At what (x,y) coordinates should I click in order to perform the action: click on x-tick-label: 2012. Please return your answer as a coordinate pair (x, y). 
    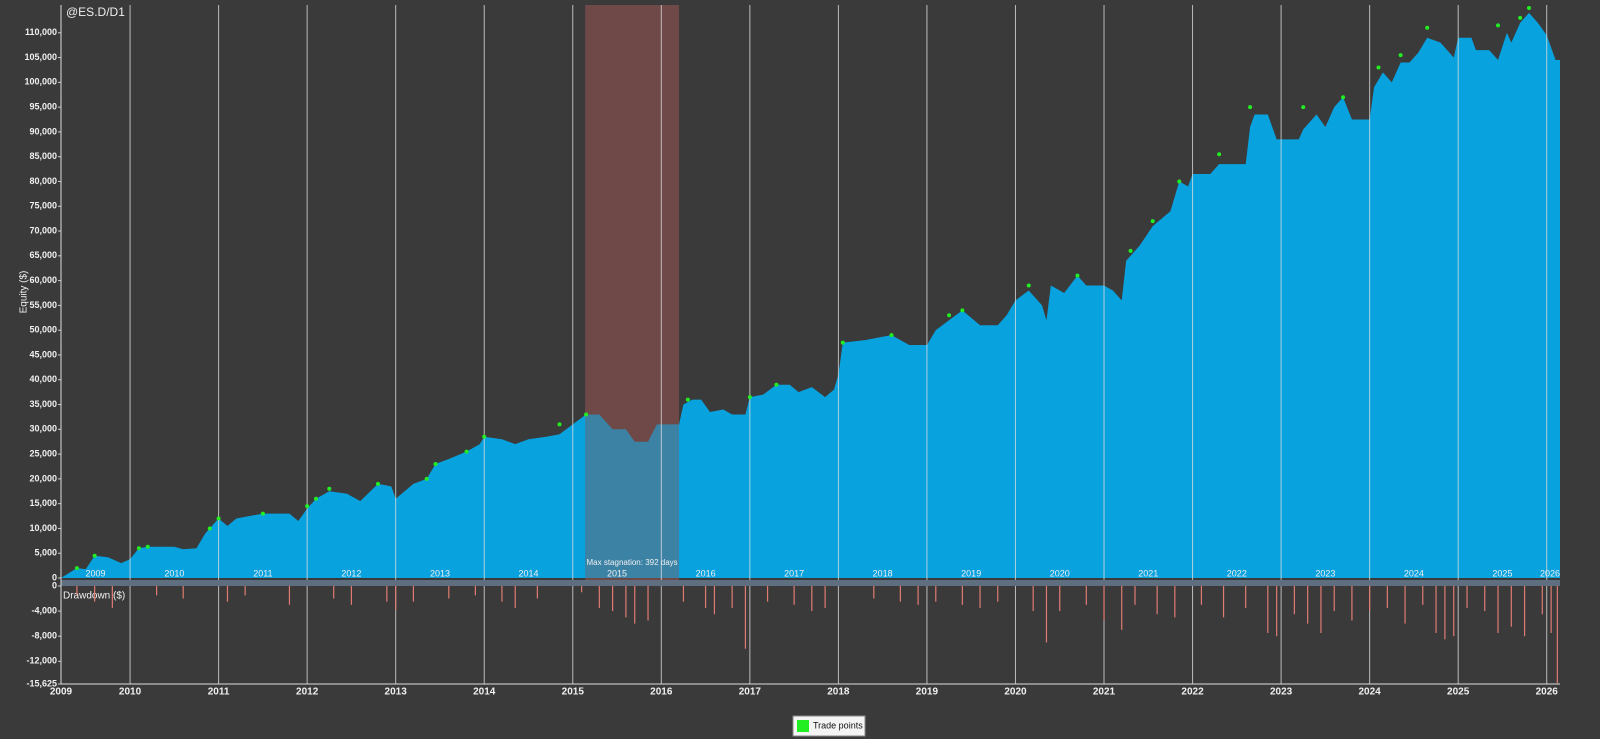
    Looking at the image, I should click on (307, 692).